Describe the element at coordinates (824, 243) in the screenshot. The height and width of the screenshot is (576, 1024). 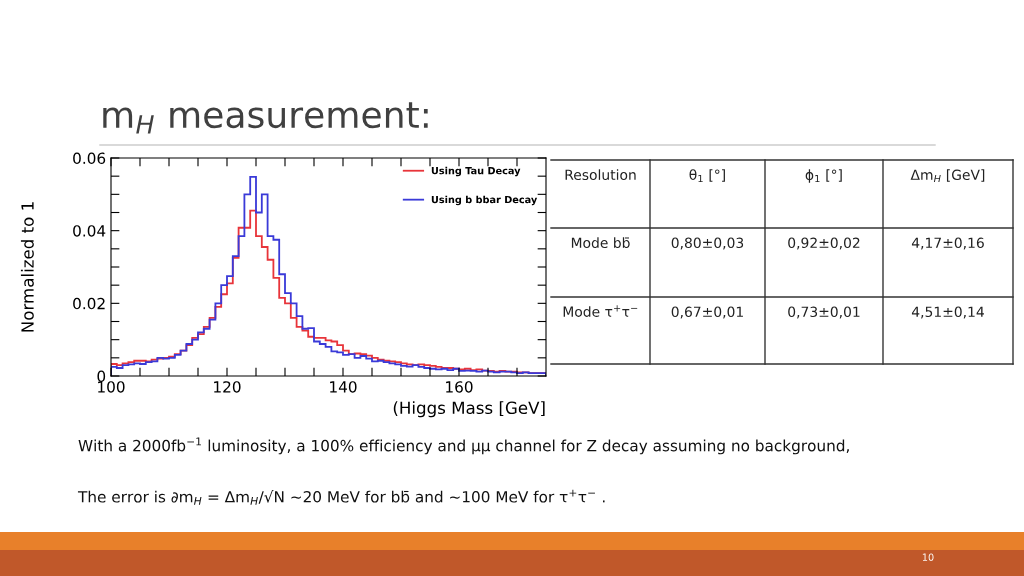
I see `text: 0,92±0,02` at that location.